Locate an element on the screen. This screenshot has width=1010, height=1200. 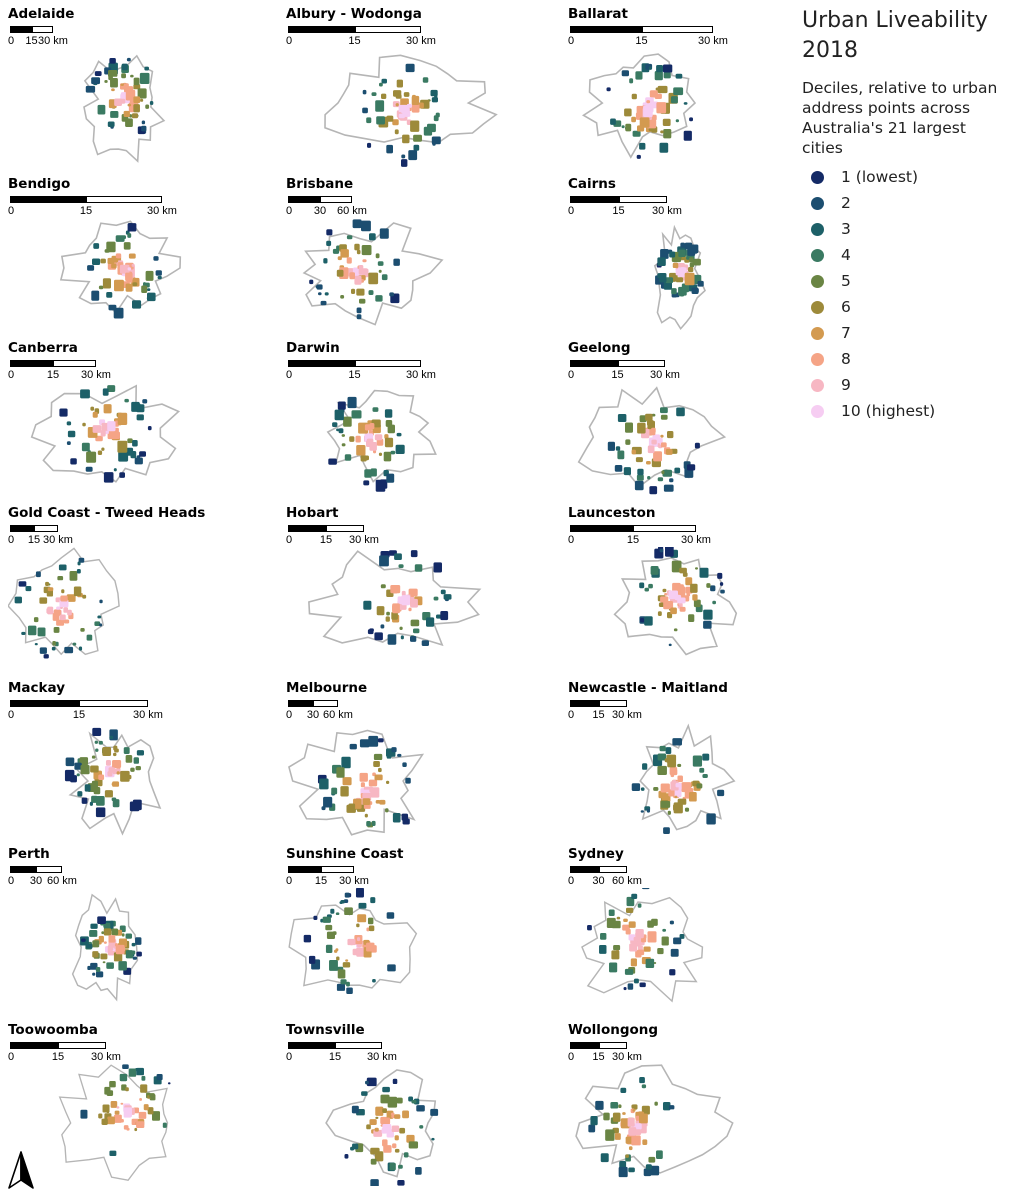
scale-label: 15 is located at coordinates (618, 211).